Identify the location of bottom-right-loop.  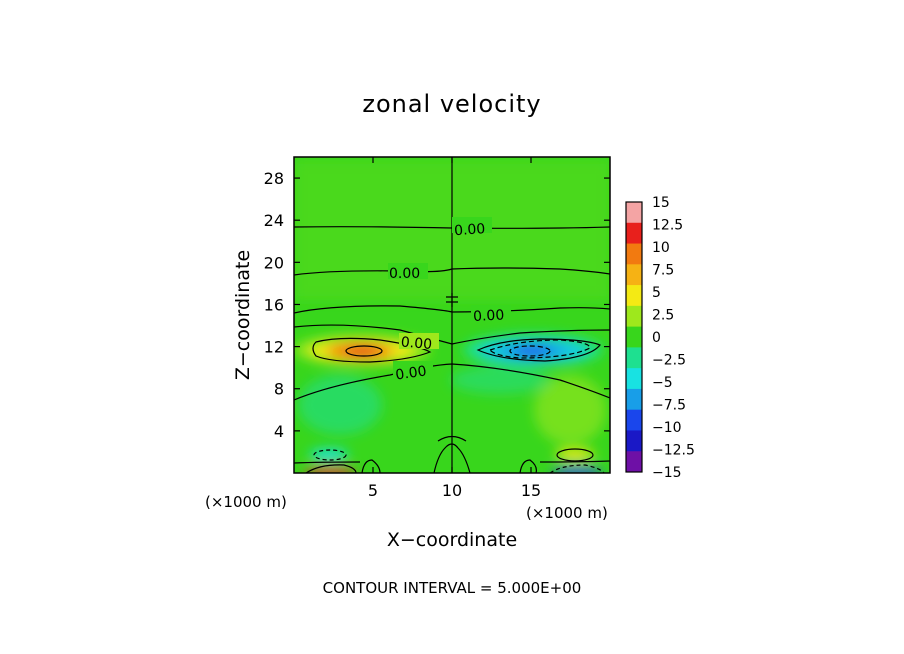
(528, 466).